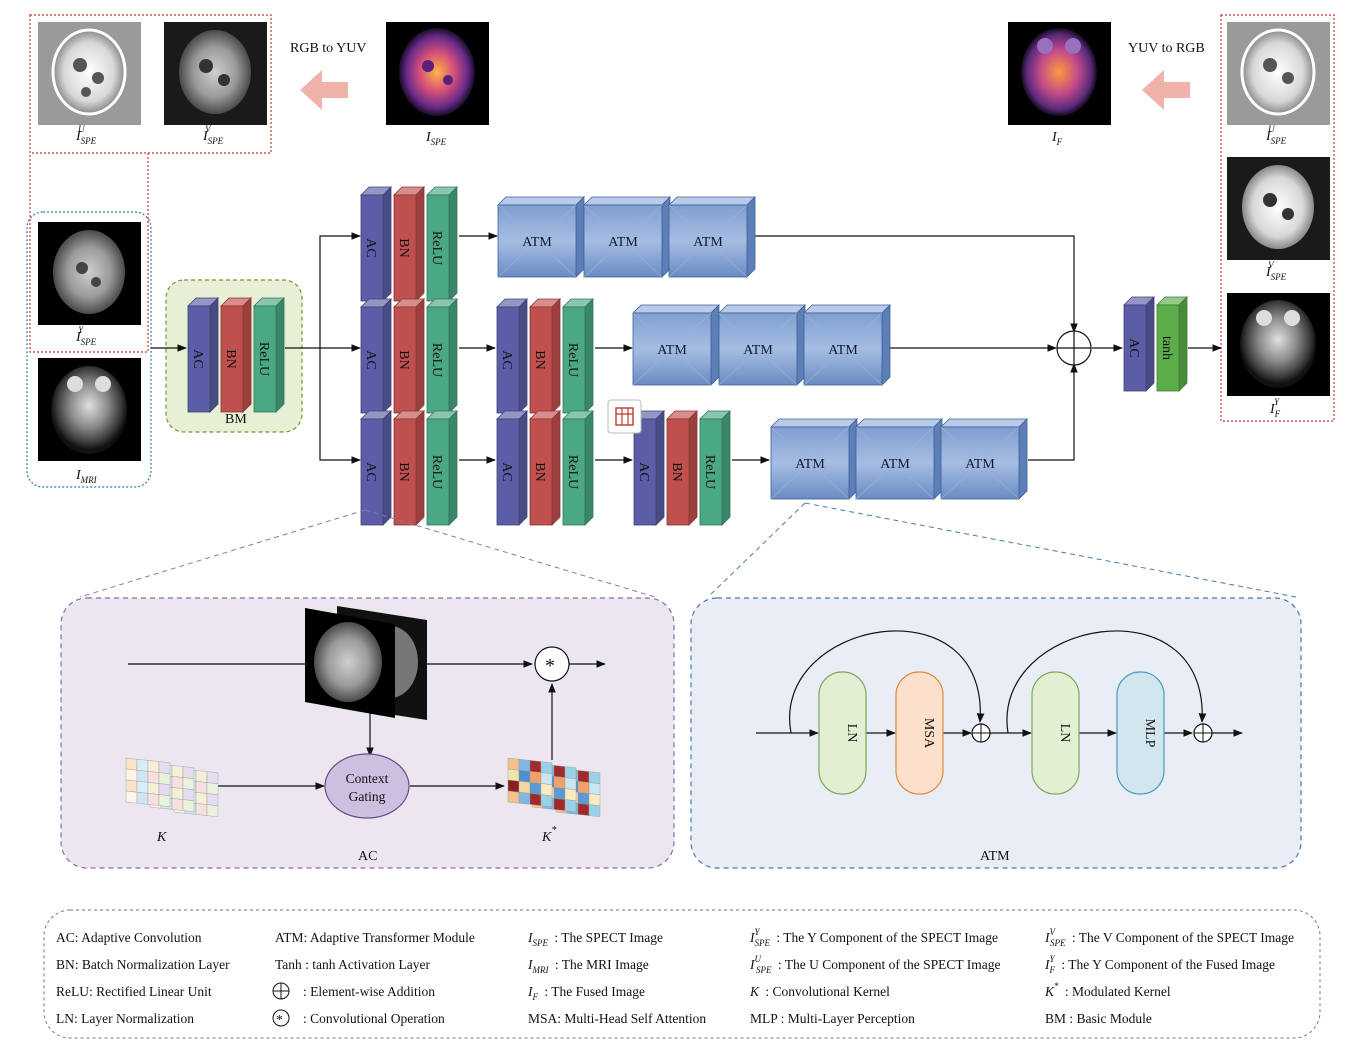 The height and width of the screenshot is (1053, 1361). What do you see at coordinates (842, 733) in the screenshot?
I see `ln-block-1: LN` at bounding box center [842, 733].